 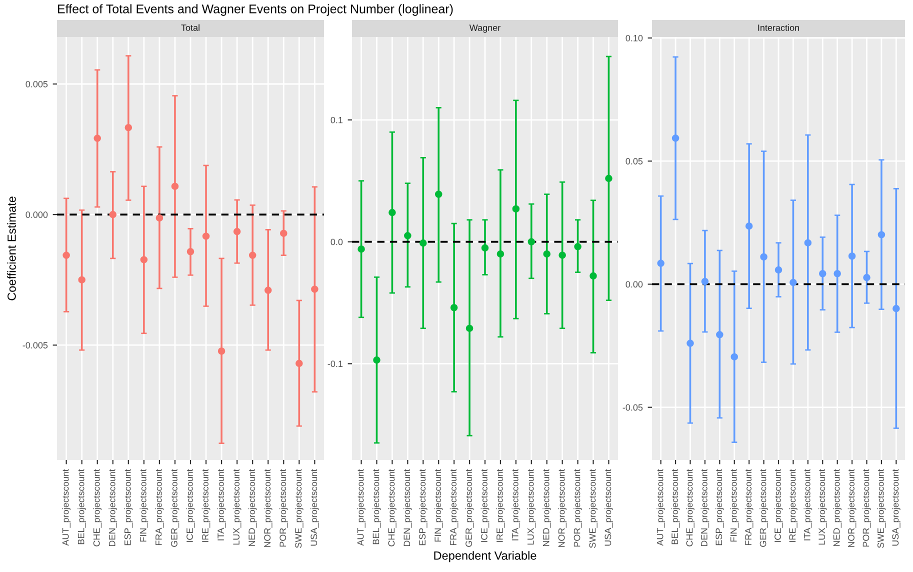 I want to click on y-tick-label: 0.000, so click(x=37, y=215).